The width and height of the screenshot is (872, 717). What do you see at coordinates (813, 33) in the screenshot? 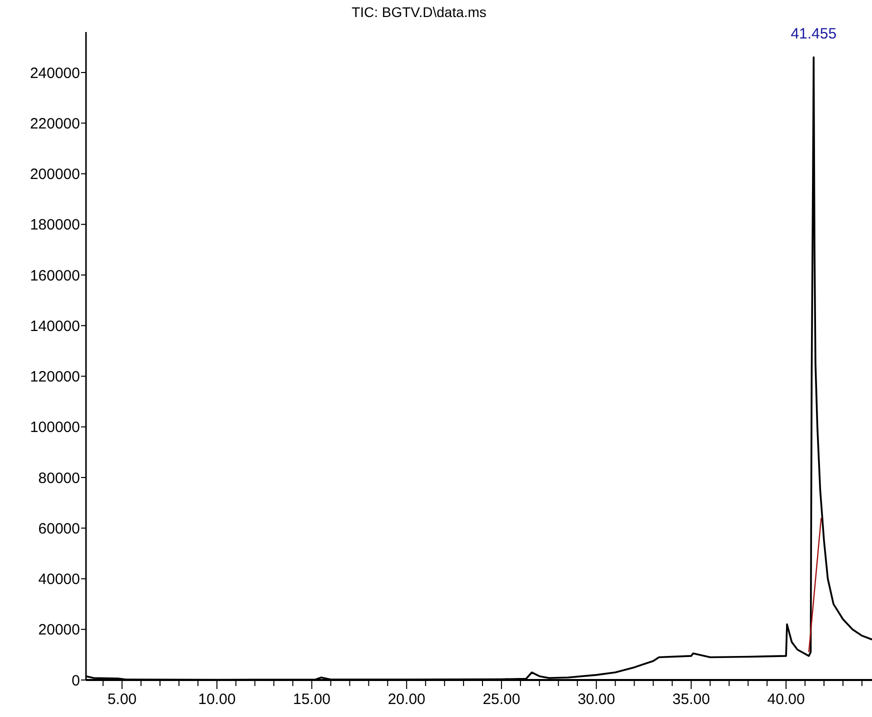
I see `annotation: 41.455` at bounding box center [813, 33].